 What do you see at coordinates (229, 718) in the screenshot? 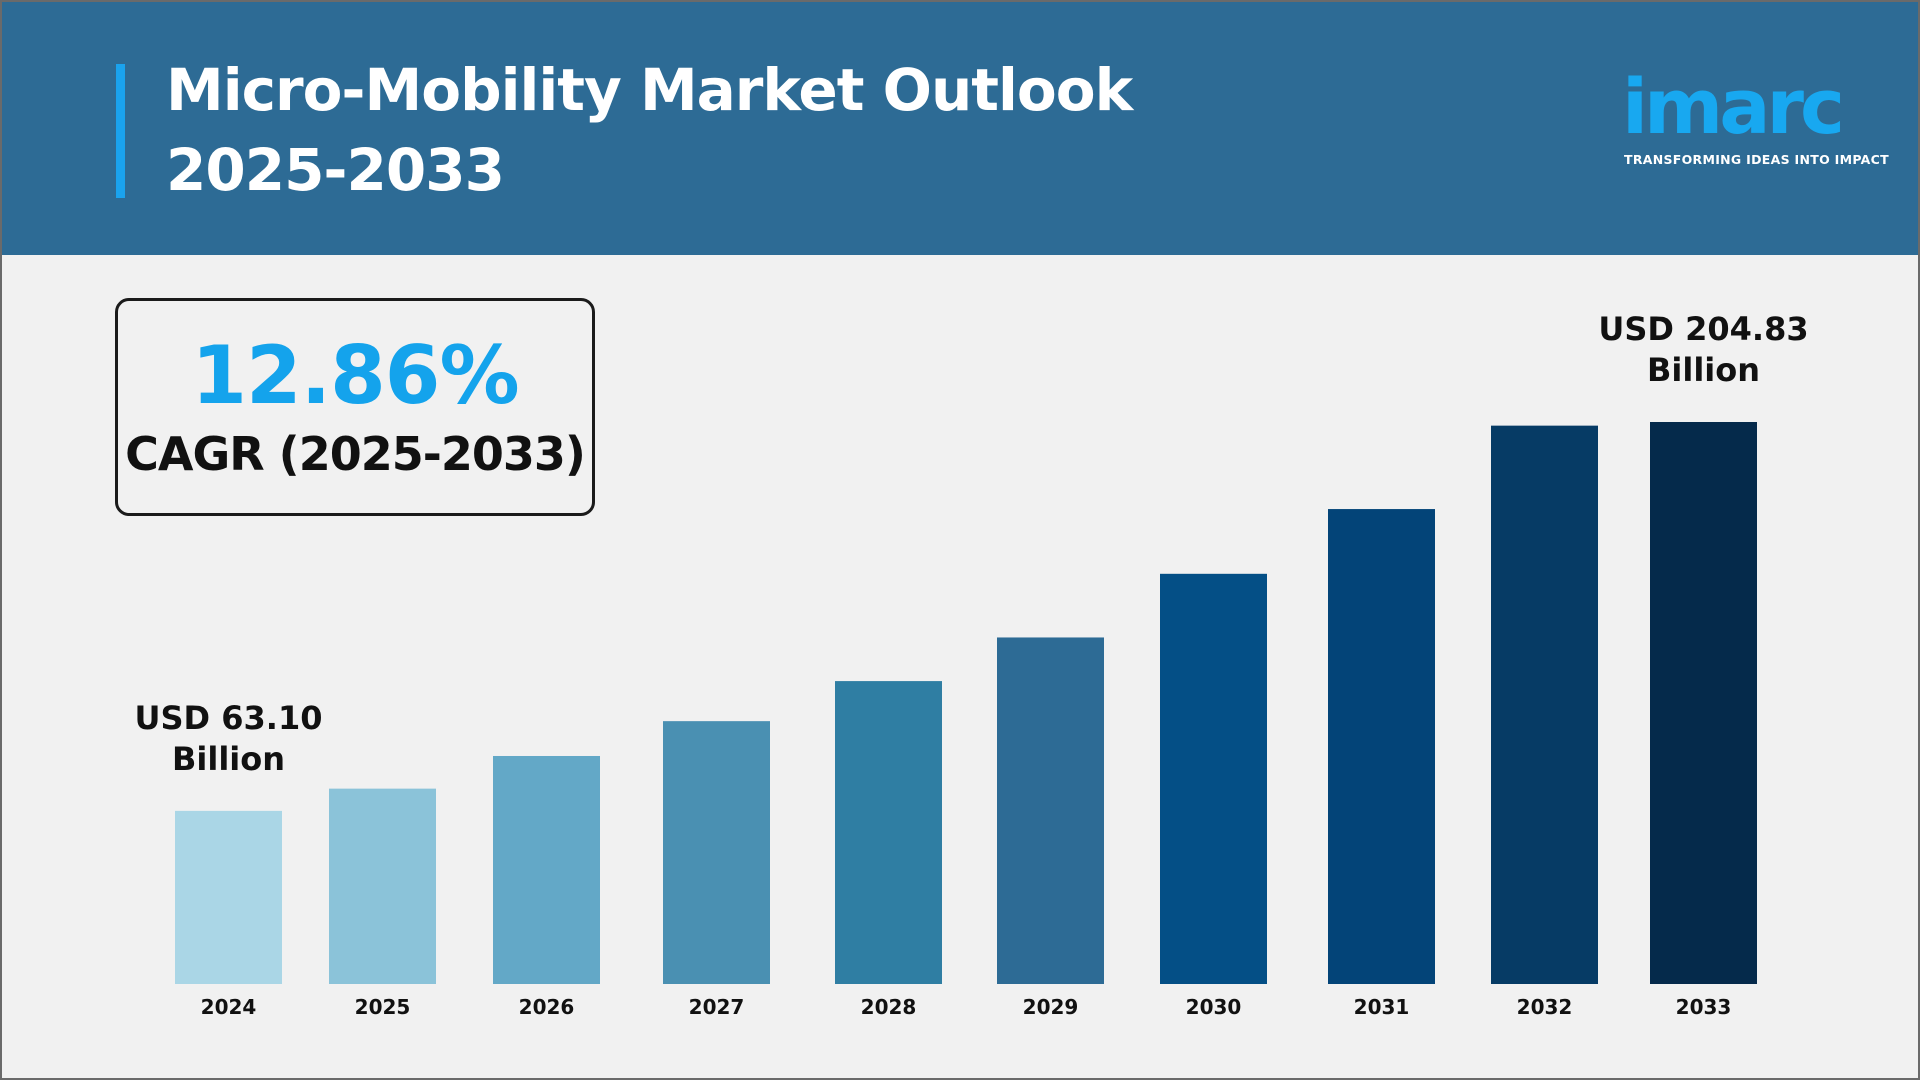
I see `data-label-2024-line1: USD 63.10` at bounding box center [229, 718].